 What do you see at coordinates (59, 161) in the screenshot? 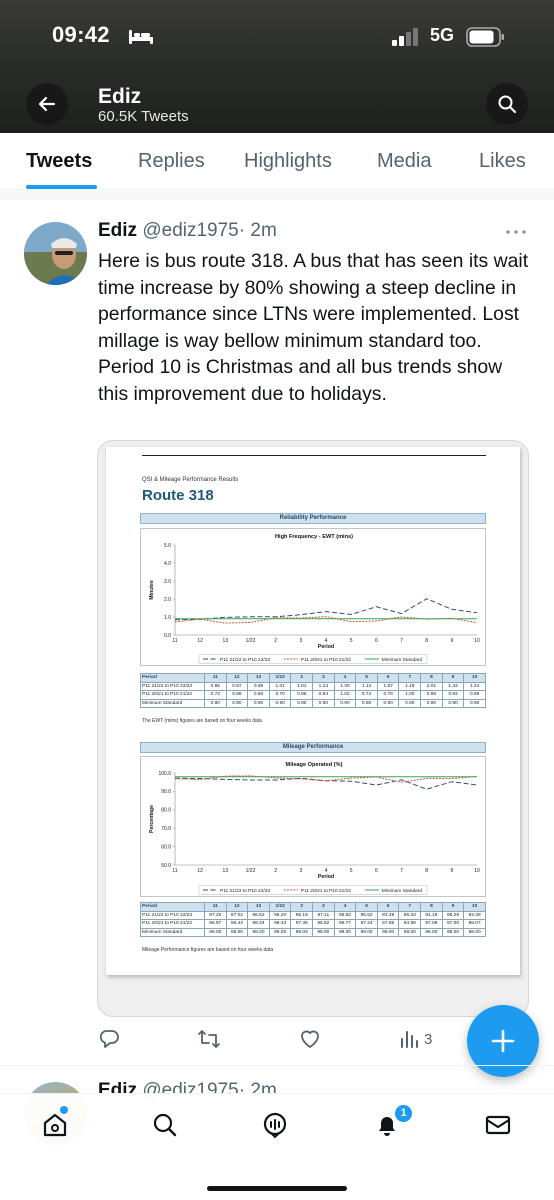
I see `tab-tweets: Tweets` at bounding box center [59, 161].